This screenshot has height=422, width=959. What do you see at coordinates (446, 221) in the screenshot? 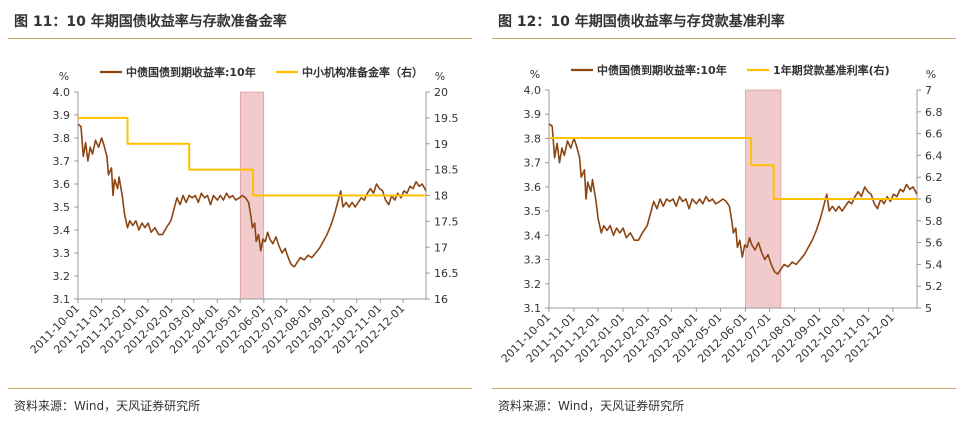
I see `right-tick-label: 17.5` at bounding box center [446, 221].